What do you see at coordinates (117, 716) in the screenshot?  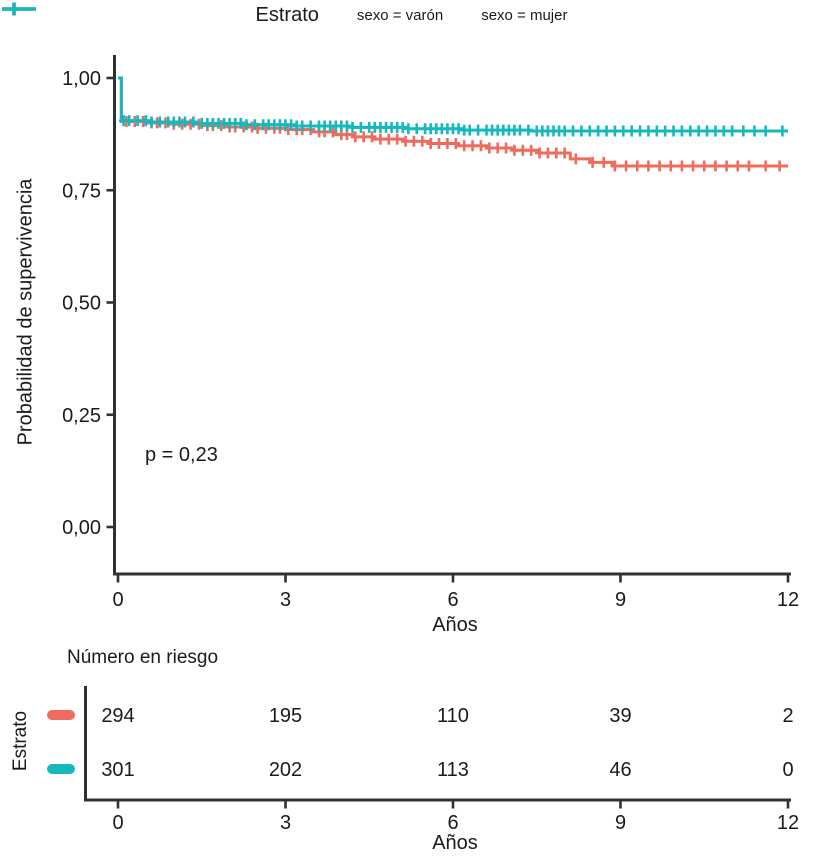 I see `risk-value: 294` at bounding box center [117, 716].